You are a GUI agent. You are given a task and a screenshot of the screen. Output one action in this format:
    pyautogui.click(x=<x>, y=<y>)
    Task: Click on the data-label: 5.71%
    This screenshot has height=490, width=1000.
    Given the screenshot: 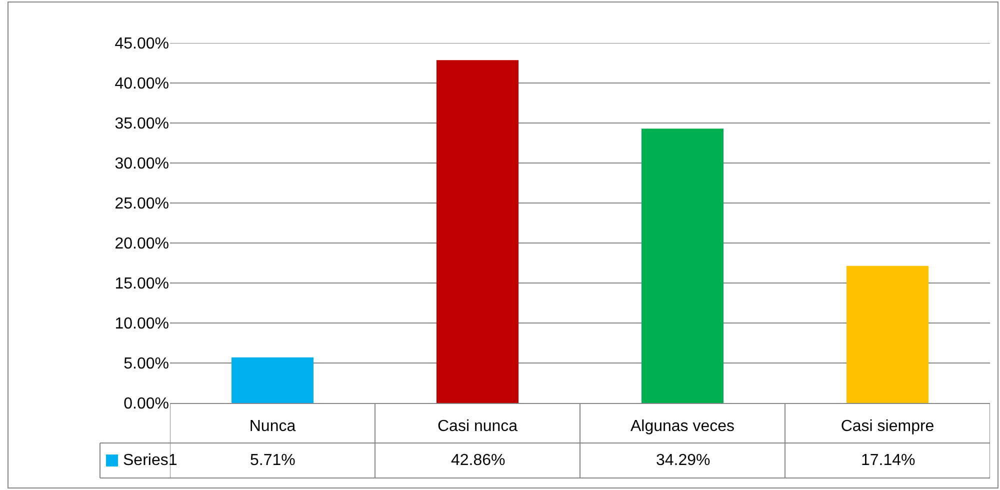 What is the action you would take?
    pyautogui.click(x=273, y=460)
    